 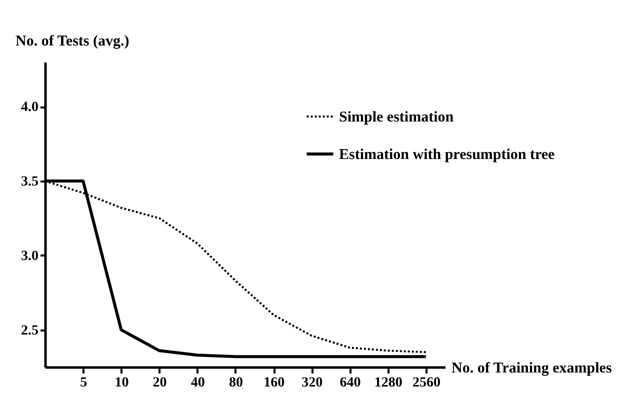 What do you see at coordinates (29, 330) in the screenshot?
I see `text: 2.5` at bounding box center [29, 330].